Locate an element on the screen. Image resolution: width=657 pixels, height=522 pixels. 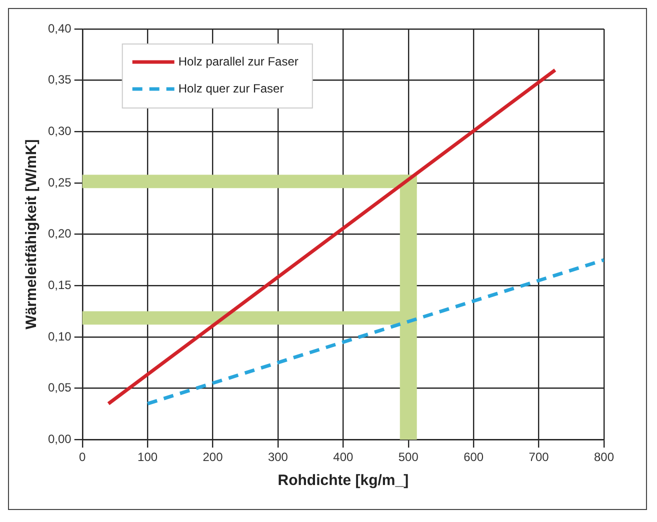
legend-label: Holz parallel zur Faser is located at coordinates (238, 61).